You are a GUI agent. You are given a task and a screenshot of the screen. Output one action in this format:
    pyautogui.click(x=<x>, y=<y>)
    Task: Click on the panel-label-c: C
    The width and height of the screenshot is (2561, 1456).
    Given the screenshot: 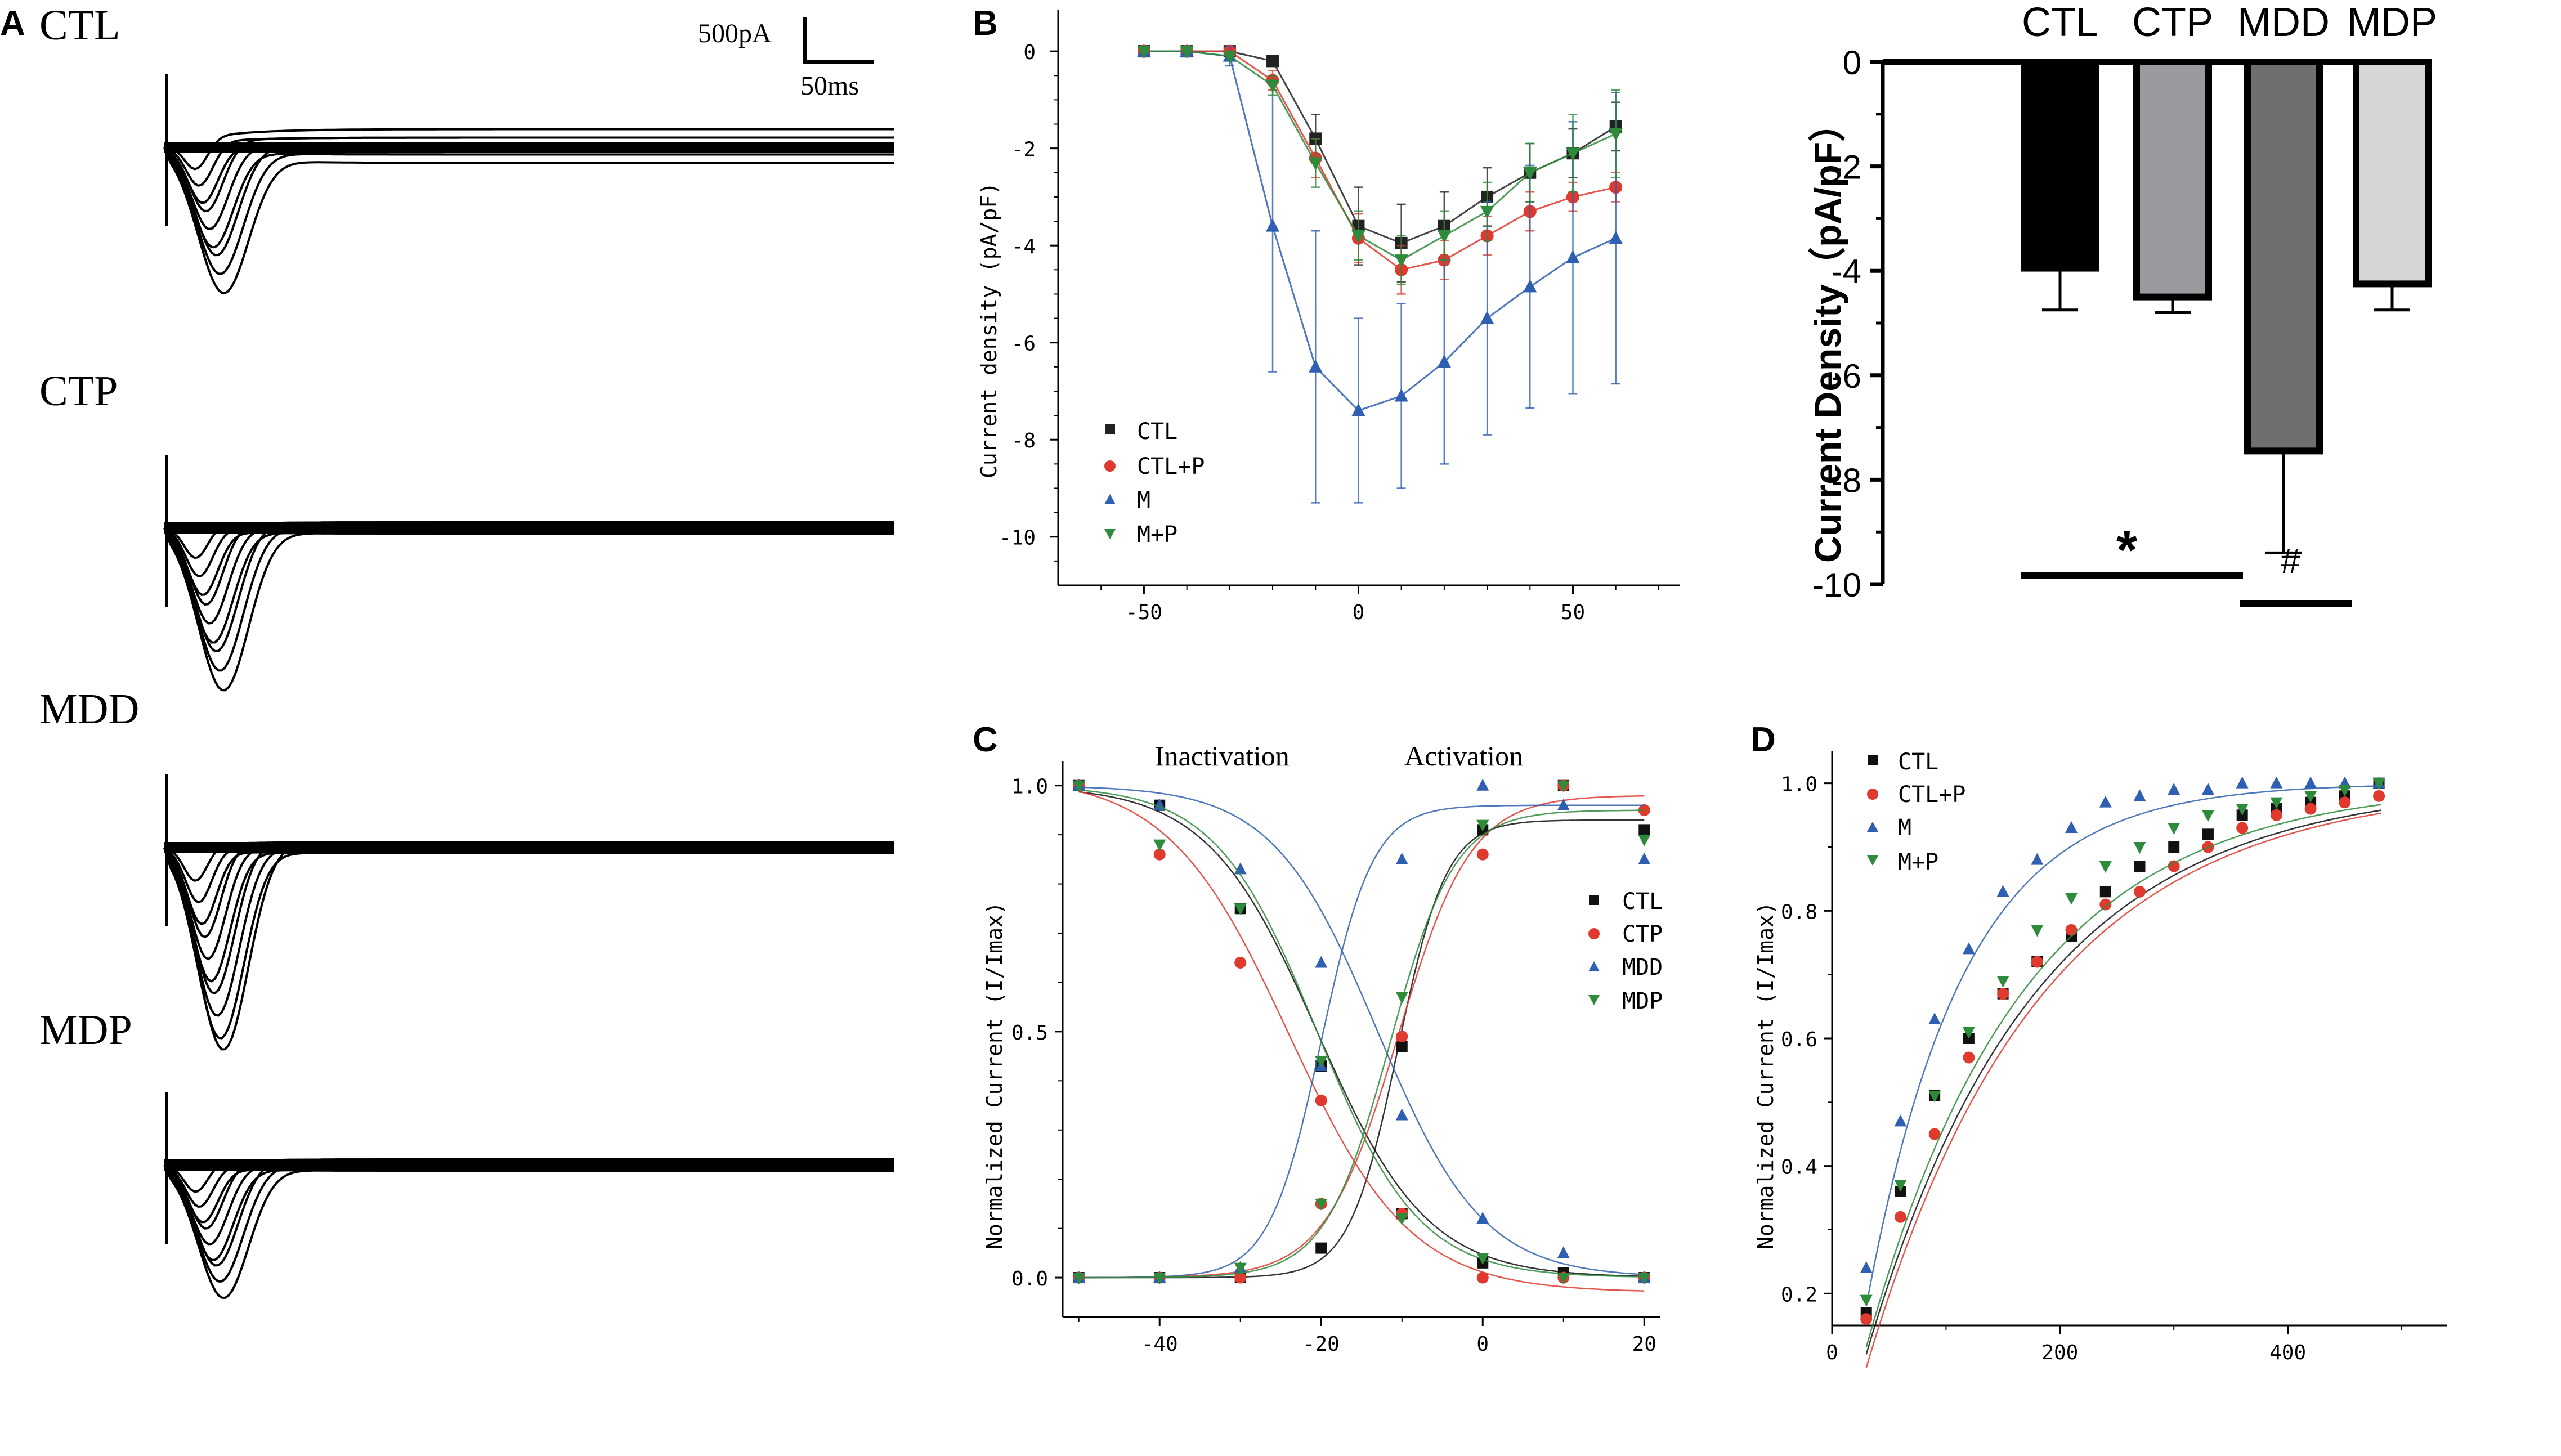 What is the action you would take?
    pyautogui.click(x=985, y=739)
    